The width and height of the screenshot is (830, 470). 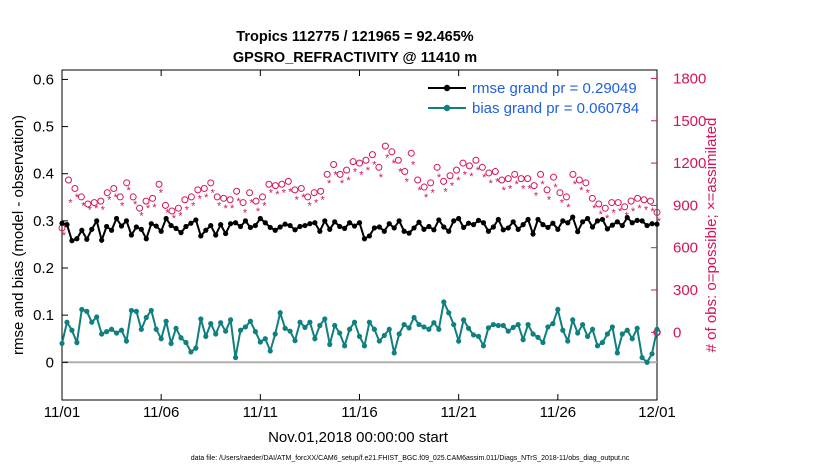 What do you see at coordinates (18, 235) in the screenshot?
I see `y-axis-label: rmse and bias (model - observation)` at bounding box center [18, 235].